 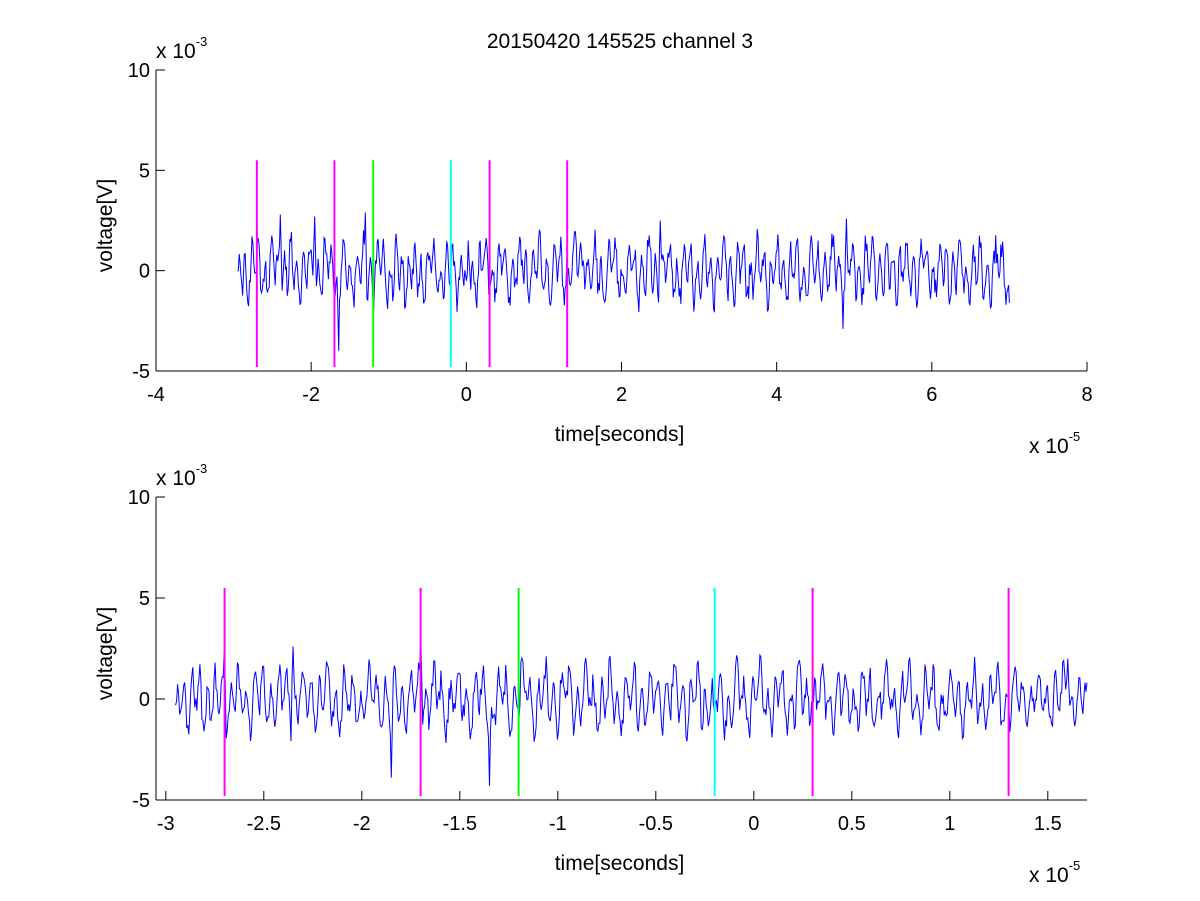 What do you see at coordinates (1048, 824) in the screenshot?
I see `x-tick-label: 1.5` at bounding box center [1048, 824].